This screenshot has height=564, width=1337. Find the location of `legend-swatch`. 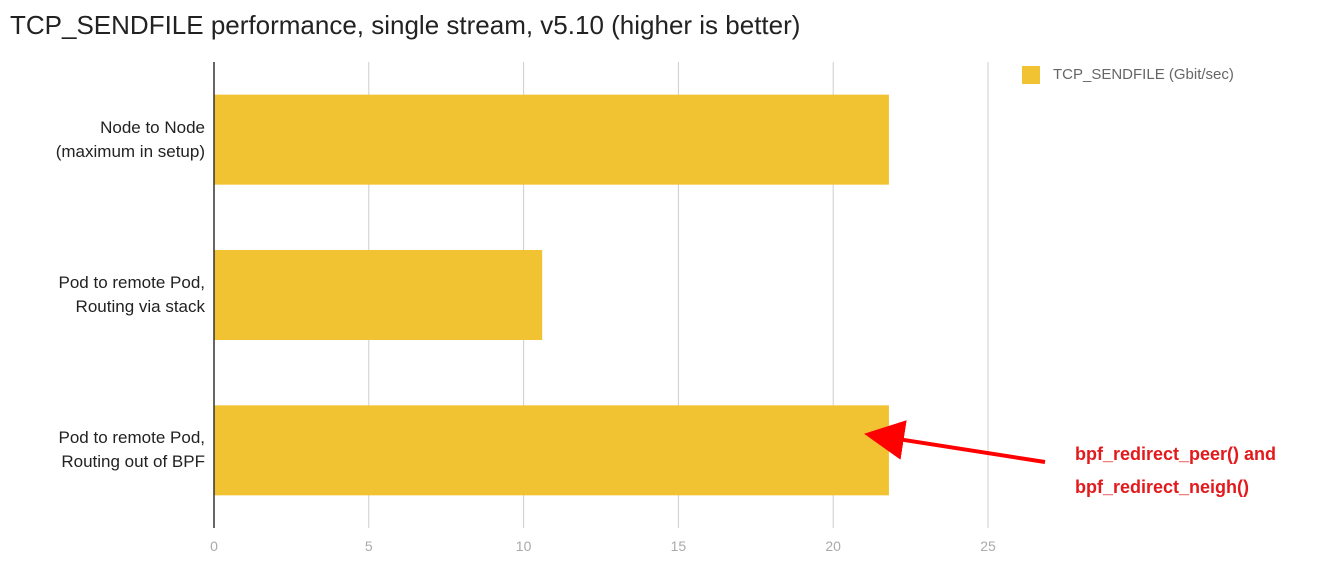

legend-swatch is located at coordinates (1031, 75).